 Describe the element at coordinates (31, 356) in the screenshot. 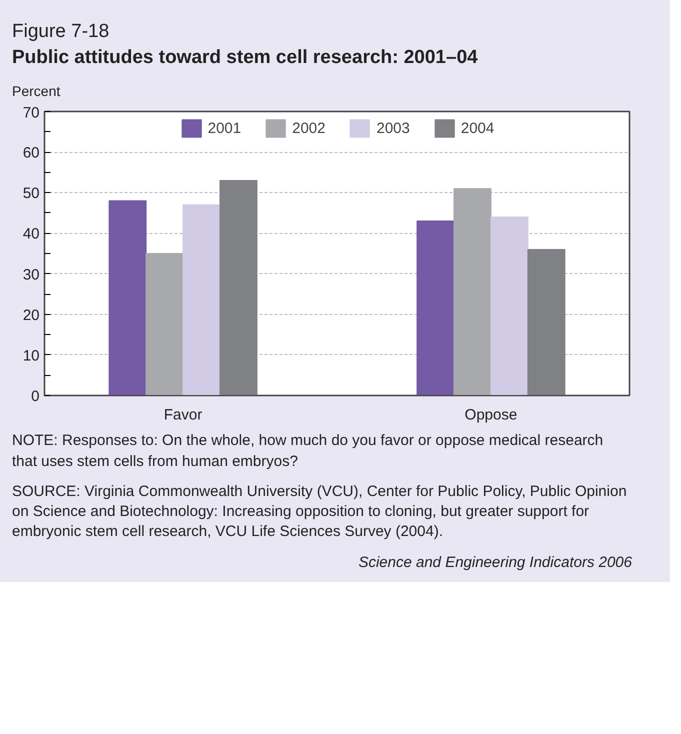

I see `y-tick-label: 10` at that location.